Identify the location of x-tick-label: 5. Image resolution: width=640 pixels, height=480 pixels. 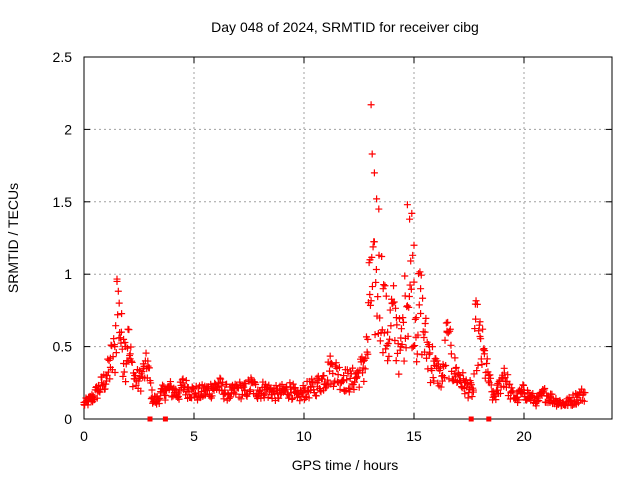
(194, 436).